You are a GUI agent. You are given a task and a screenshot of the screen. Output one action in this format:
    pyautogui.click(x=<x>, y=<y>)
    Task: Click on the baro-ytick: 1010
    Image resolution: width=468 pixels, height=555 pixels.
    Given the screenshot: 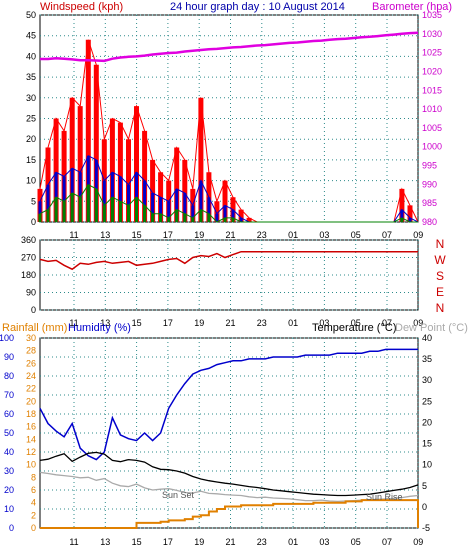 What is the action you would take?
    pyautogui.click(x=432, y=109)
    